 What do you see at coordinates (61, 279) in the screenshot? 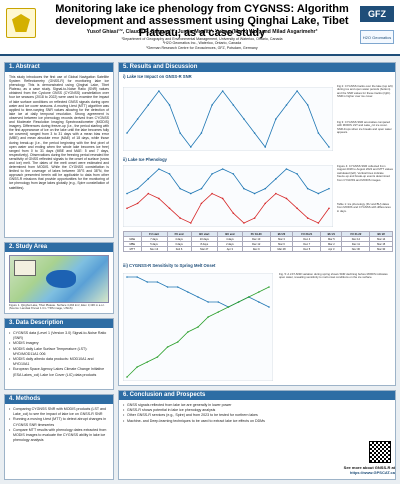
I see `qinghai-lake-shape` at bounding box center [61, 279].